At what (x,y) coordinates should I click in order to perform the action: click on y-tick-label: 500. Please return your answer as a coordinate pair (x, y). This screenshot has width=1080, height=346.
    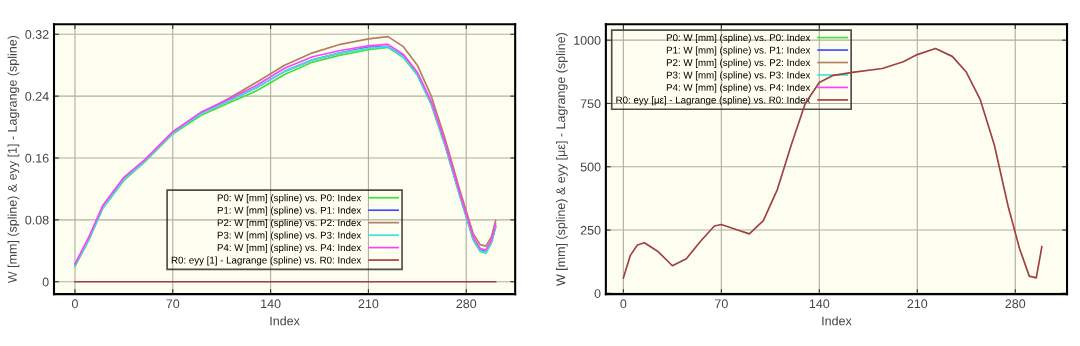
    Looking at the image, I should click on (590, 167).